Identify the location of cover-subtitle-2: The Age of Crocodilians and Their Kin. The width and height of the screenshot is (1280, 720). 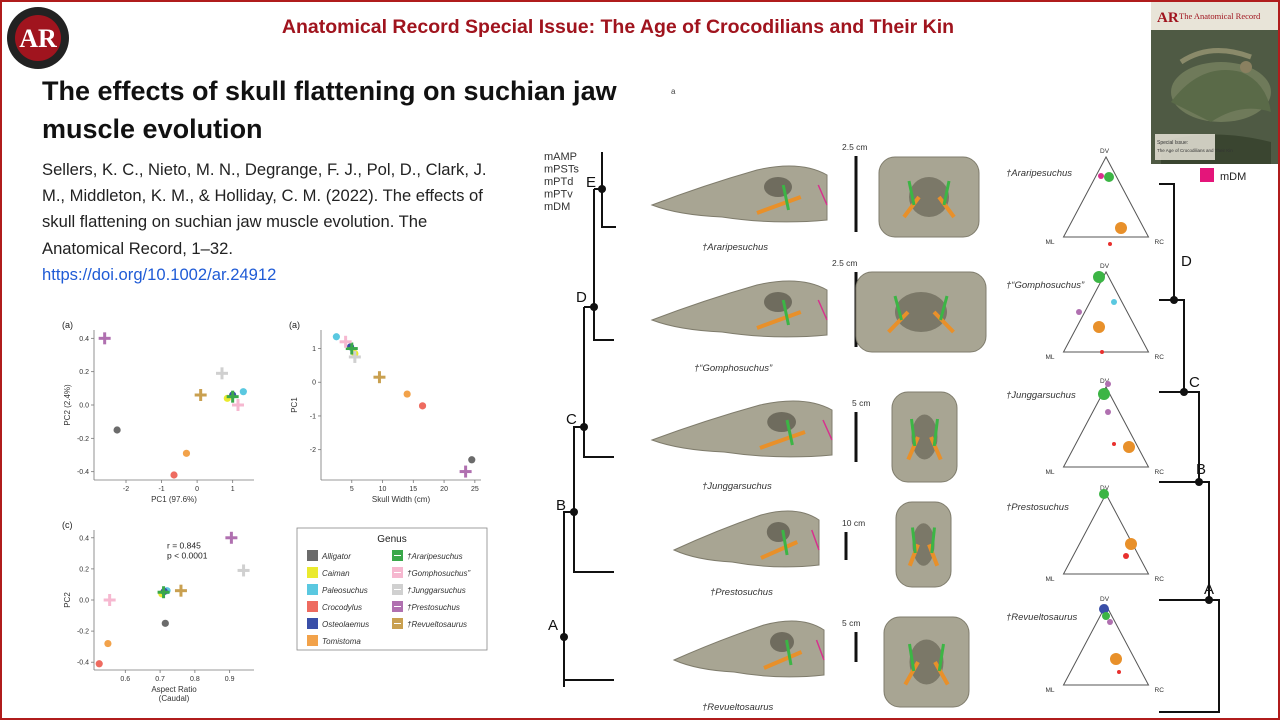
(1195, 150).